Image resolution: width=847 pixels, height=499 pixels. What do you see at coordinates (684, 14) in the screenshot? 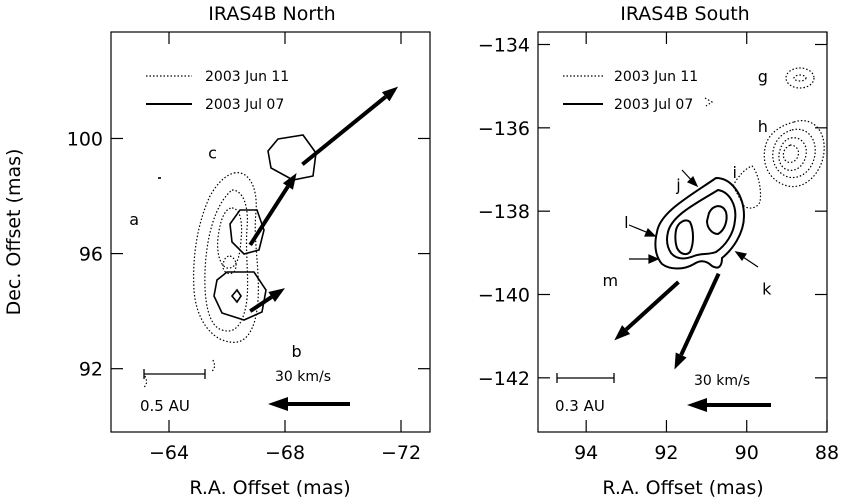
I see `panel-south-title: IRAS4B South` at bounding box center [684, 14].